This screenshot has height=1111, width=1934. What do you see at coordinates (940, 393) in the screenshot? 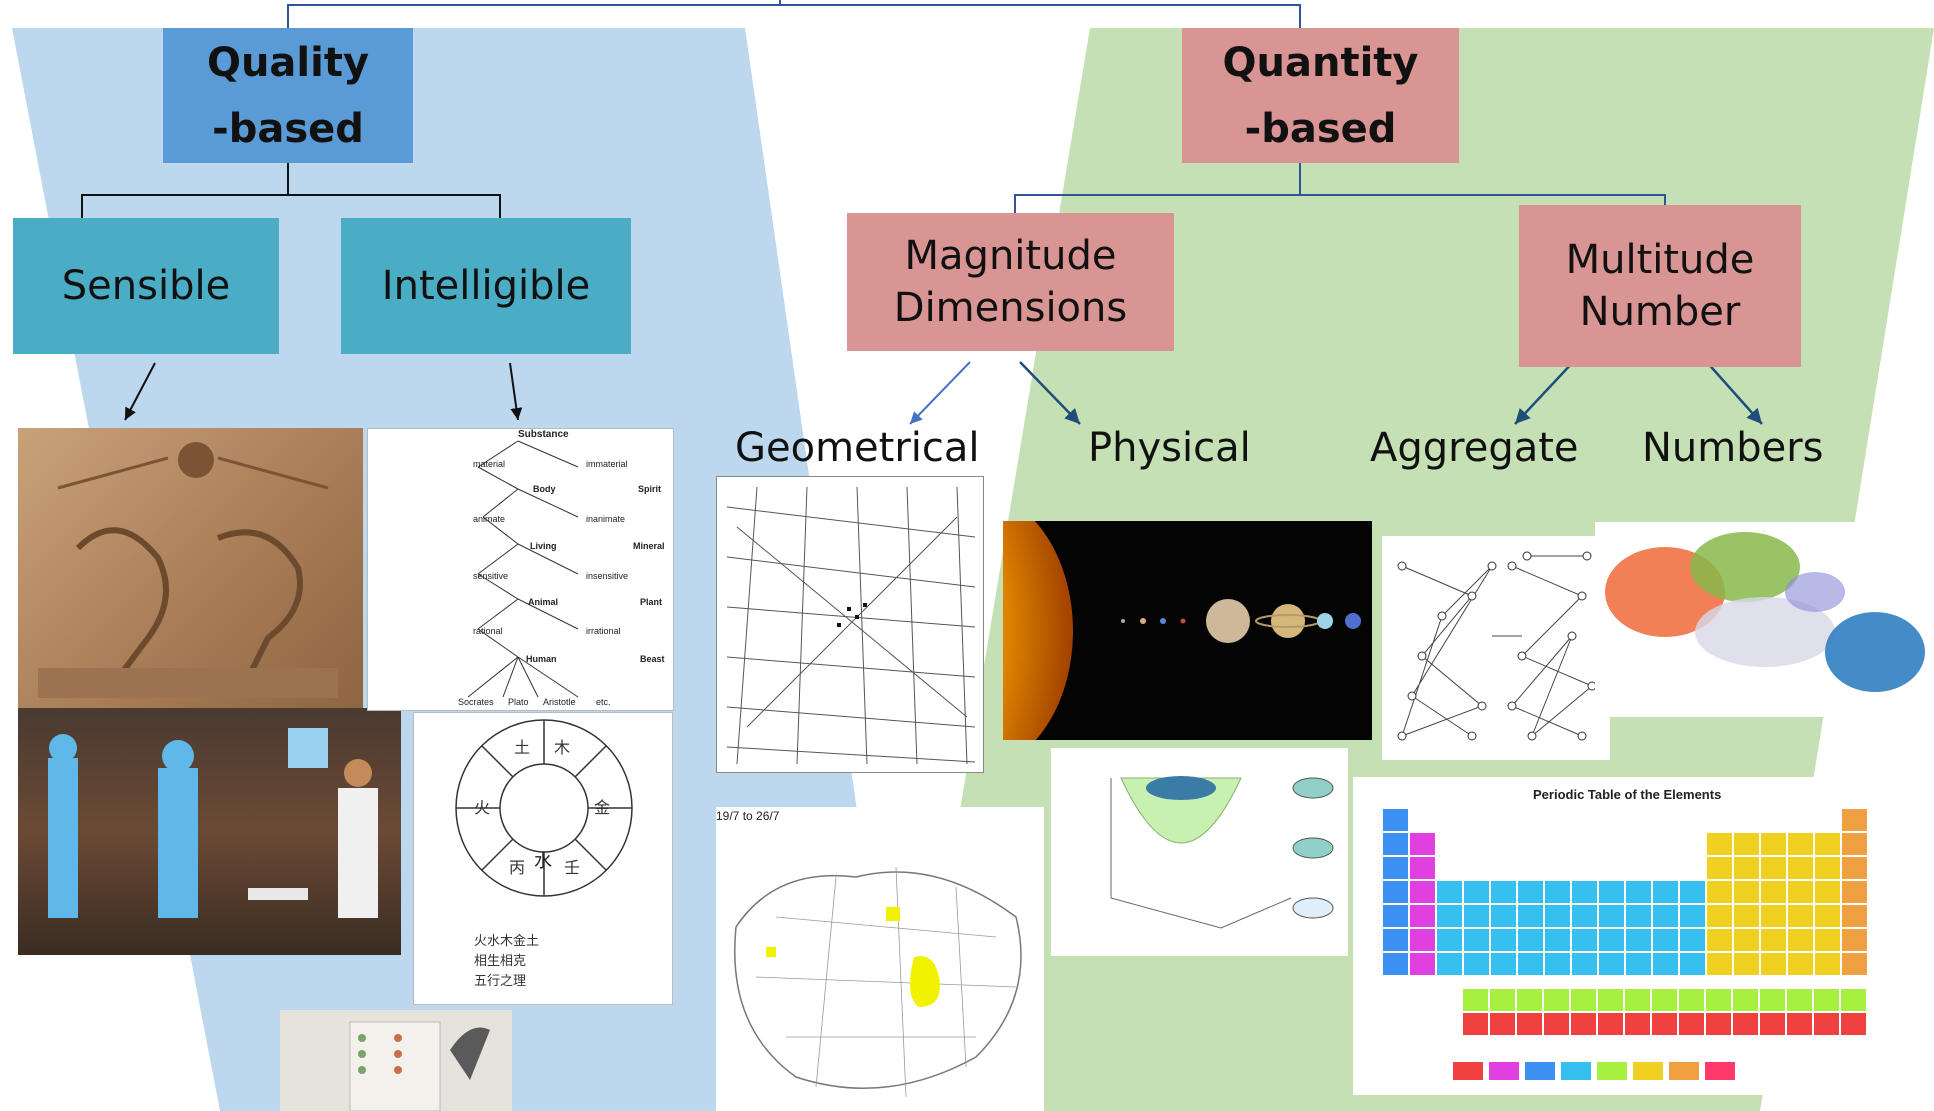
I see `arrow-geometrical` at bounding box center [940, 393].